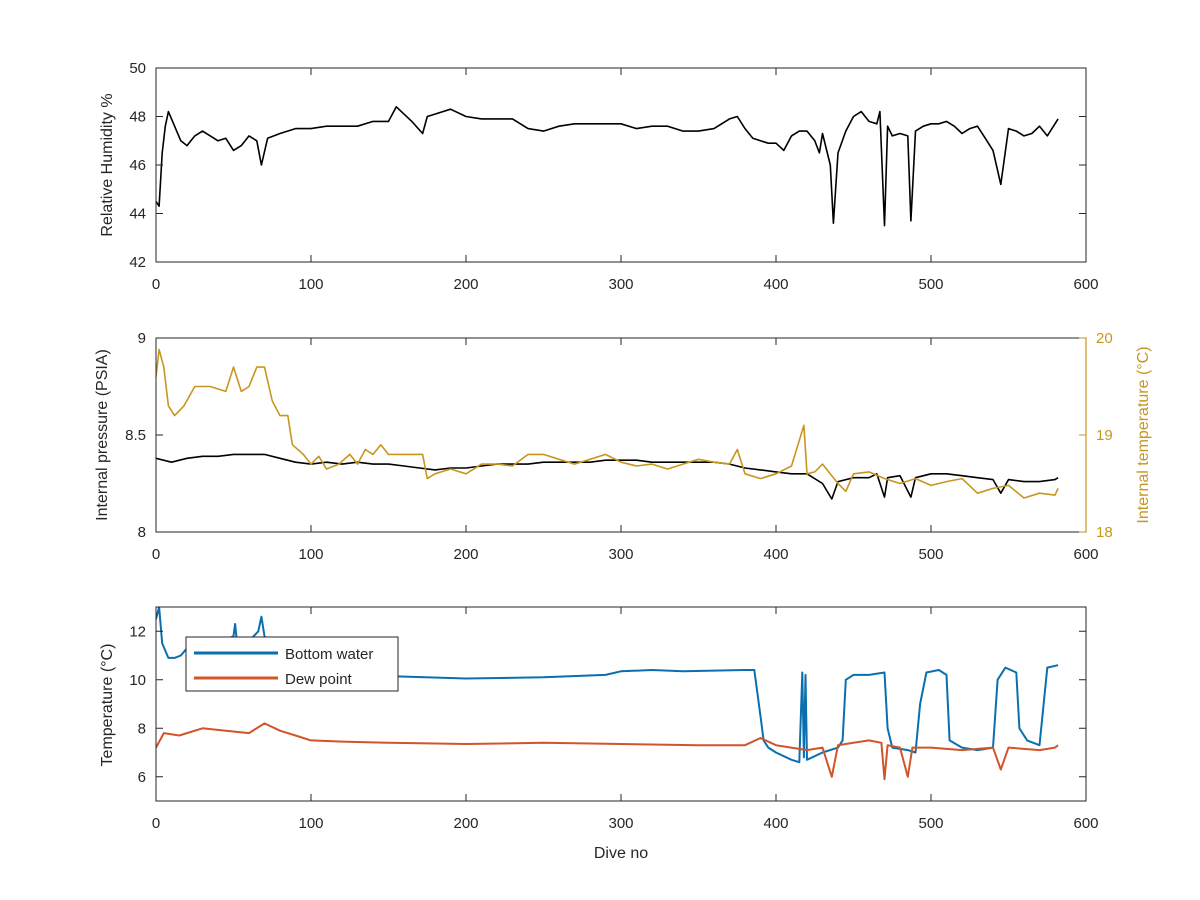  I want to click on pressure-xtick-label: 300, so click(620, 554).